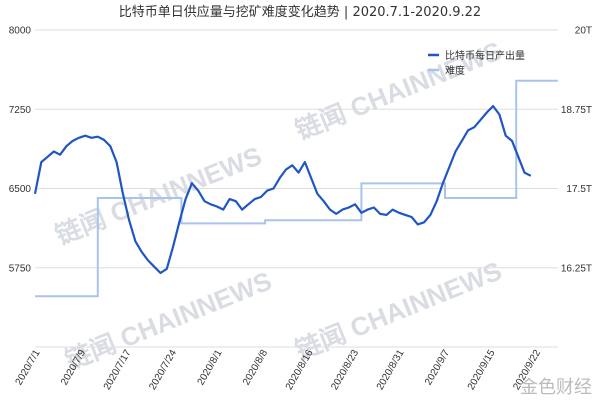 The width and height of the screenshot is (600, 401). What do you see at coordinates (576, 150) in the screenshot?
I see `right-axis-ticks: 20T 18.75T 17.5T 16.25T` at bounding box center [576, 150].